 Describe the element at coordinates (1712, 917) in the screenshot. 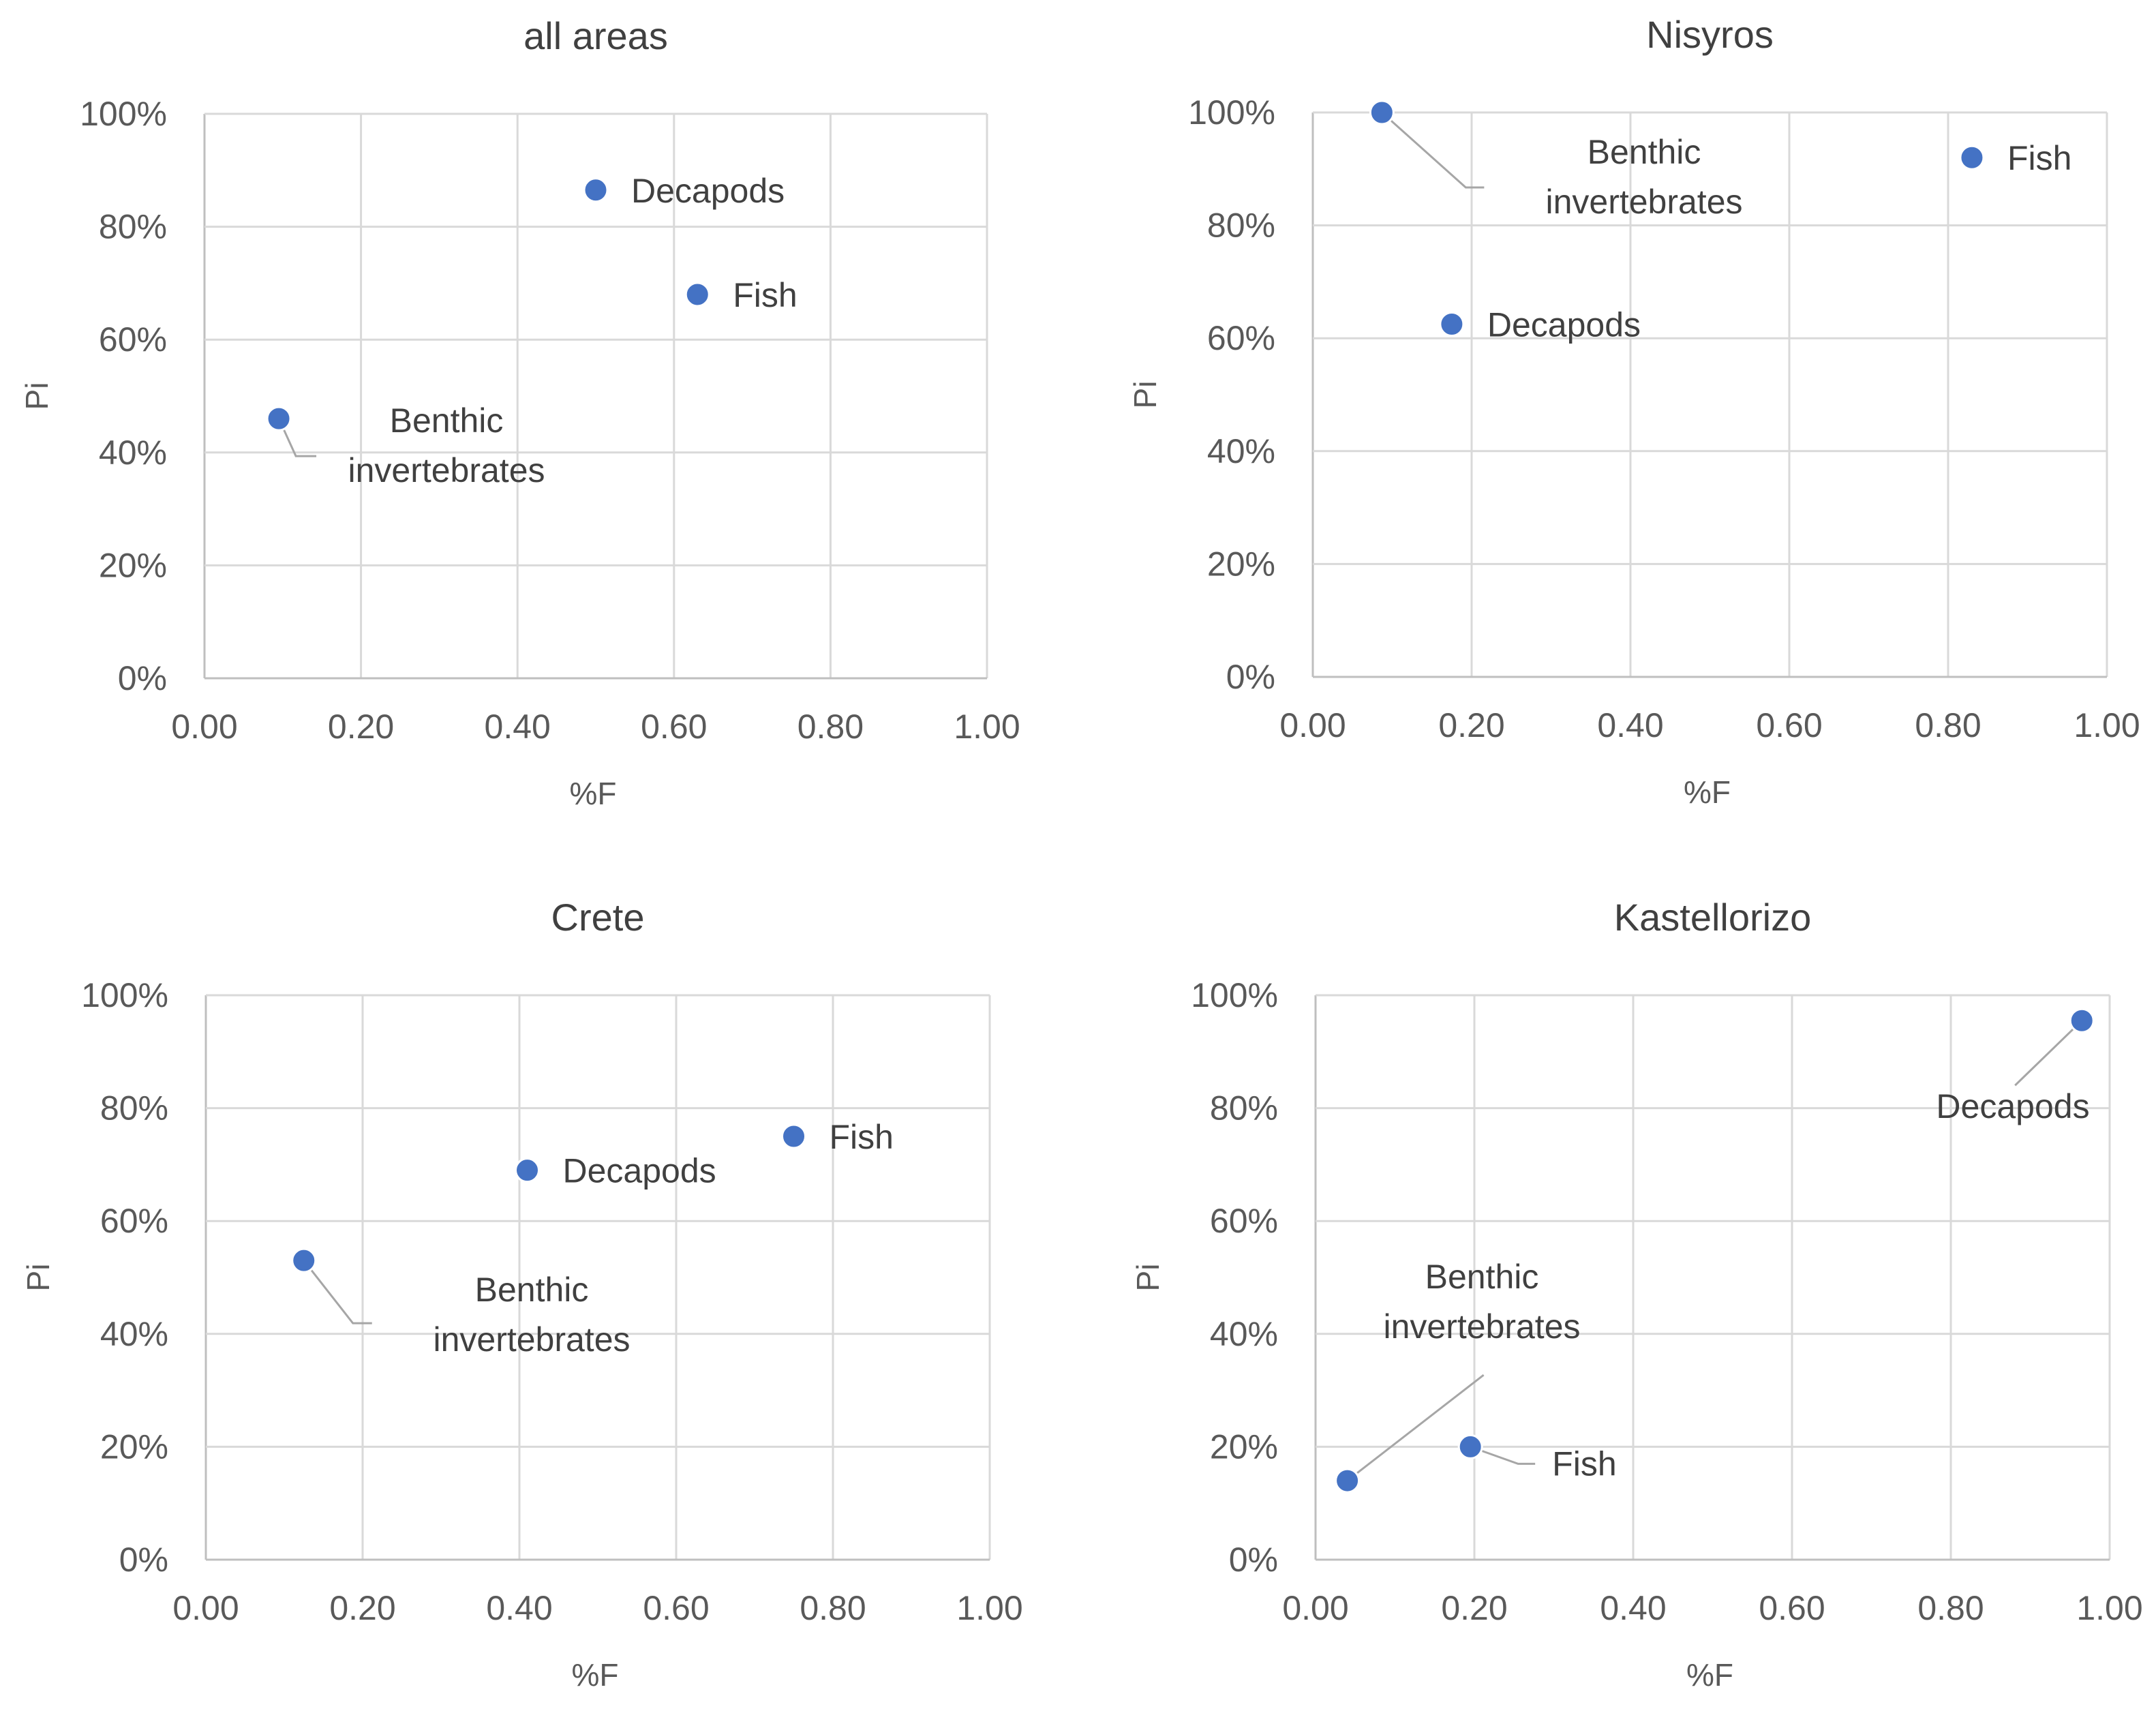

I see `chart-title: Kastellorizo` at that location.